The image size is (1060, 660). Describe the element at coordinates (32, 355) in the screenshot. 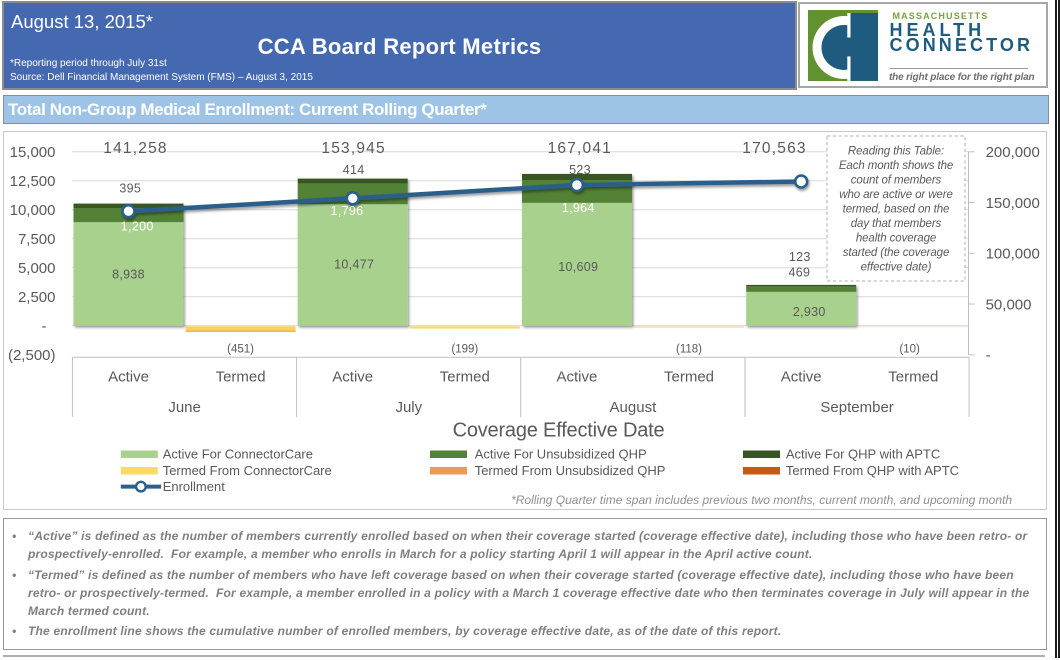

I see `svg-text: (2,500)` at that location.